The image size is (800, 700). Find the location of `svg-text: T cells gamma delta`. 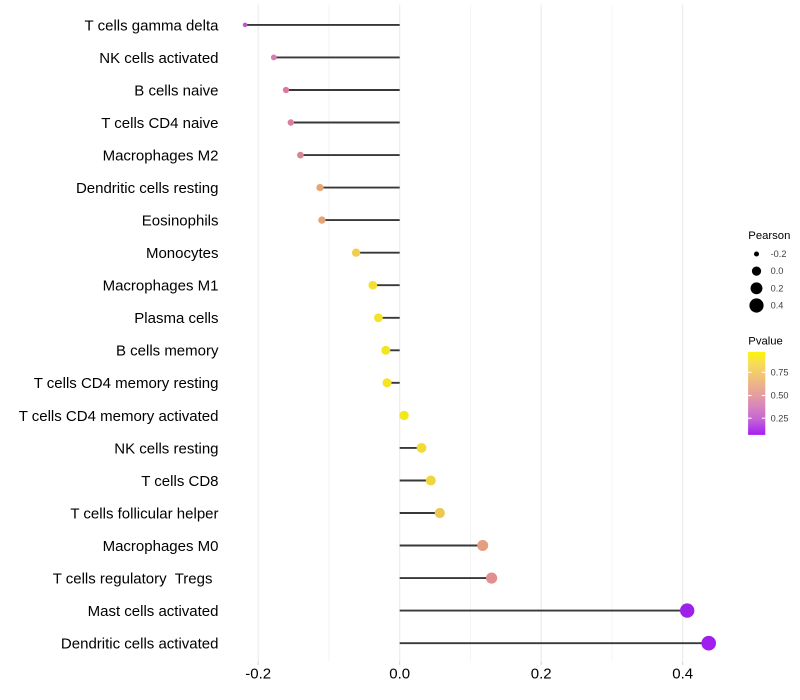

svg-text: T cells gamma delta is located at coordinates (152, 25).